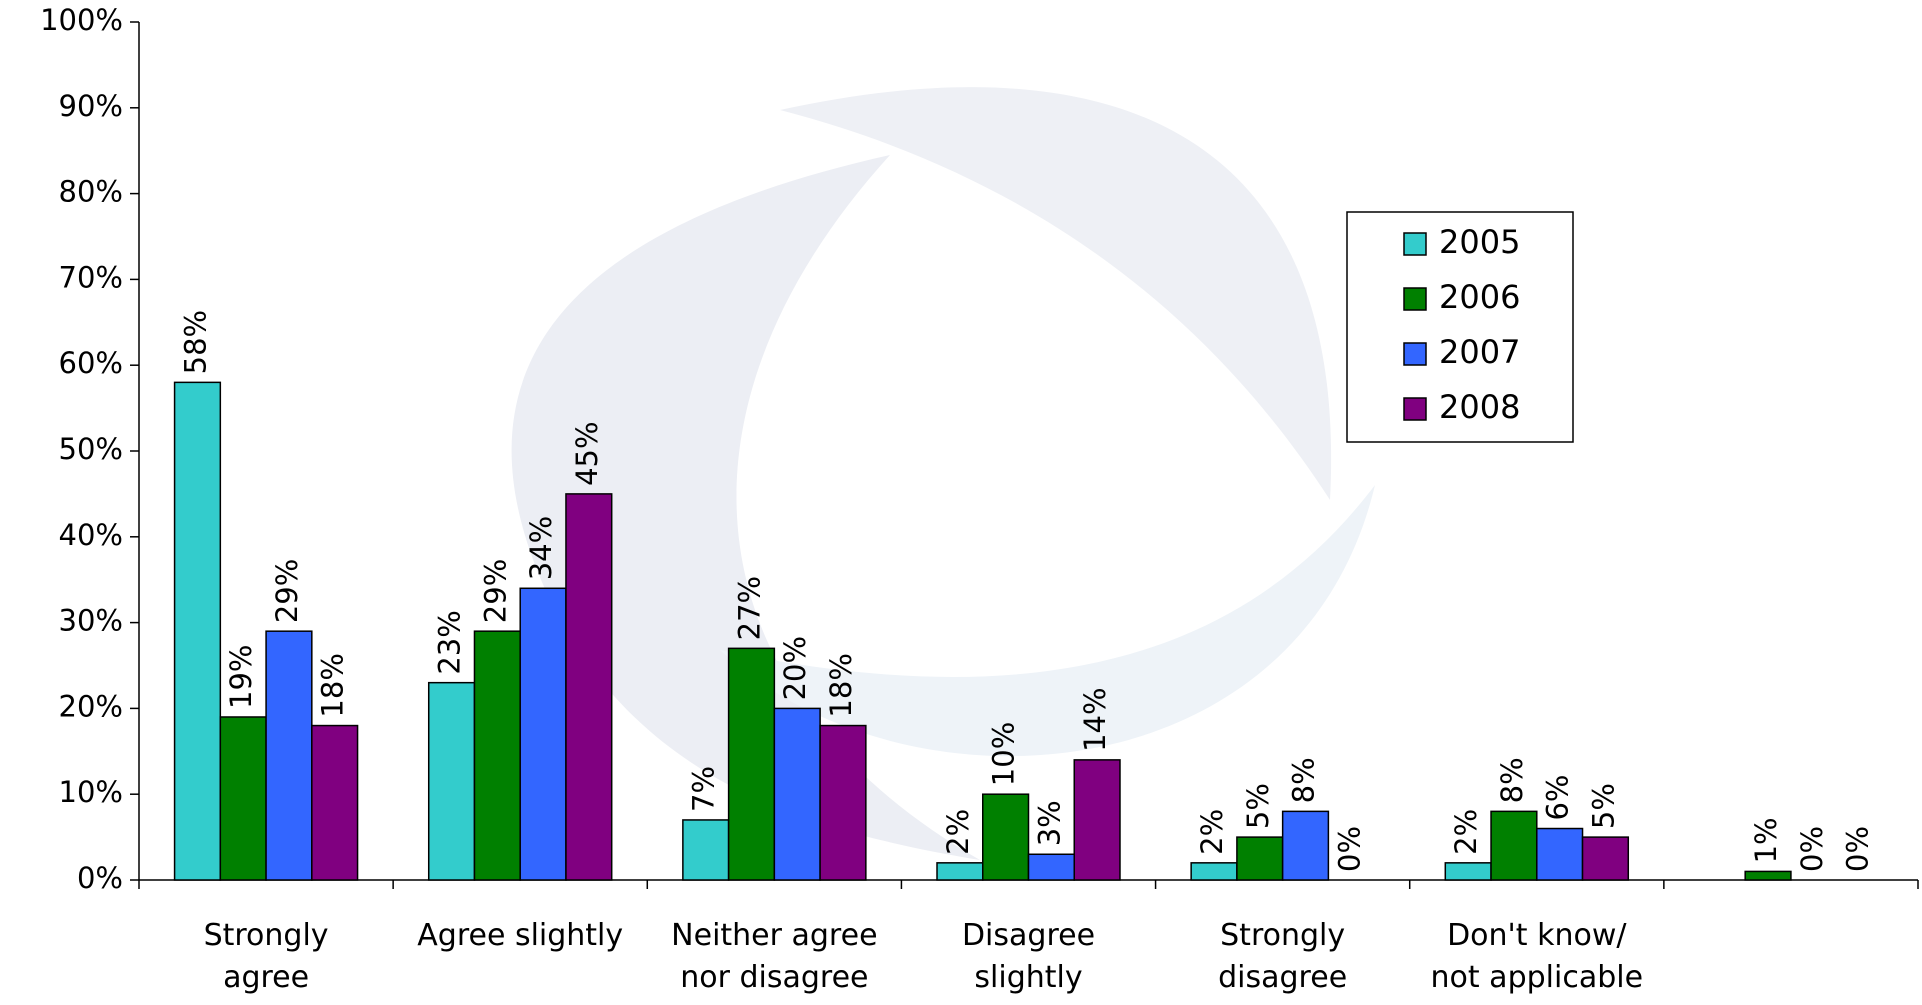 Image resolution: width=1922 pixels, height=1005 pixels. What do you see at coordinates (91, 792) in the screenshot?
I see `y-tick-label: 10%` at bounding box center [91, 792].